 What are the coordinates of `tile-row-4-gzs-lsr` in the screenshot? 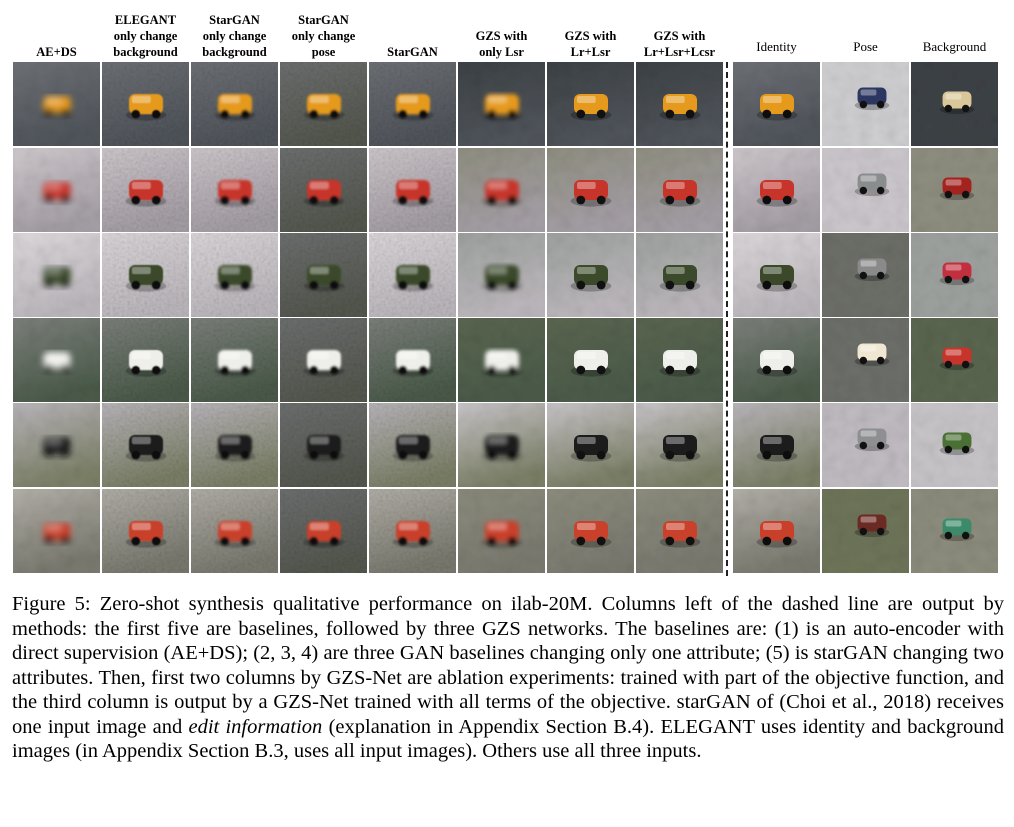 It's located at (501, 360).